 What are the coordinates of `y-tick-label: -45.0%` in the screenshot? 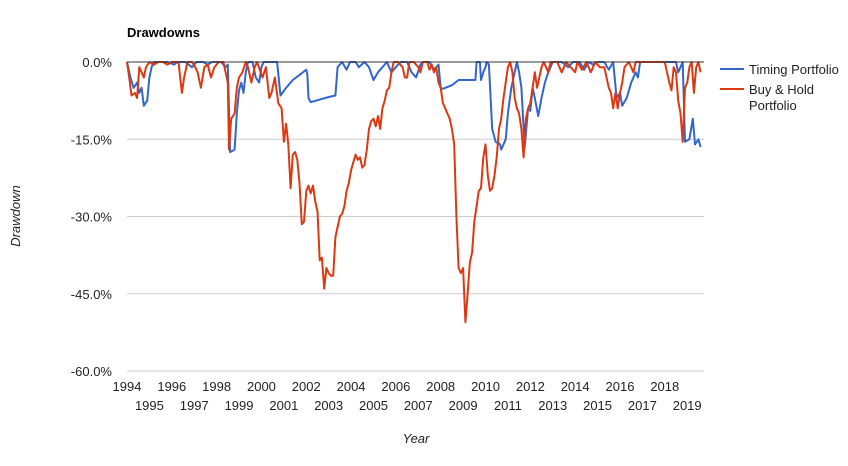 It's located at (92, 294).